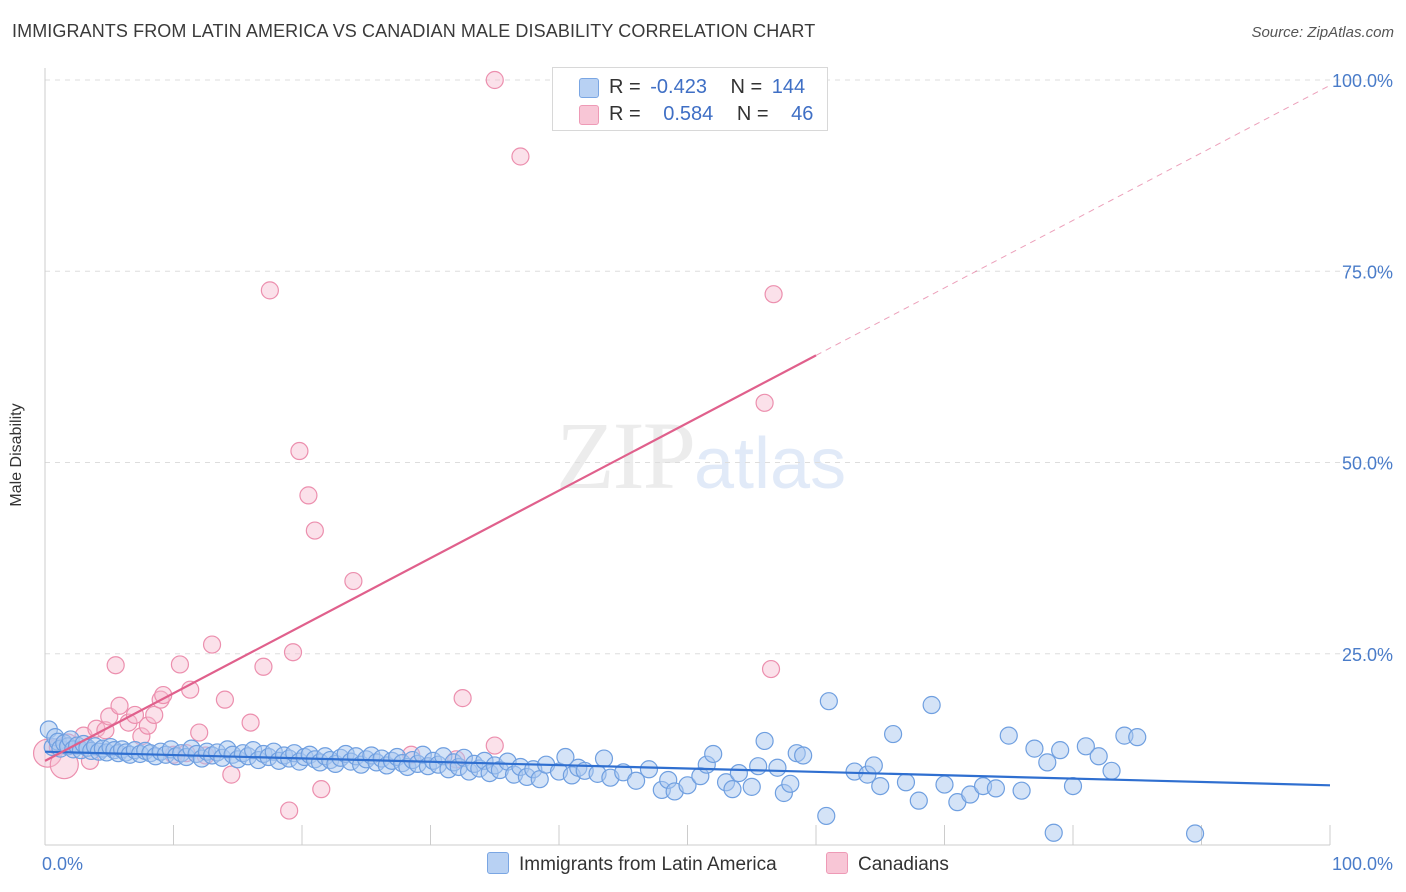  What do you see at coordinates (770, 464) in the screenshot?
I see `watermark-atlas: atlas` at bounding box center [770, 464].